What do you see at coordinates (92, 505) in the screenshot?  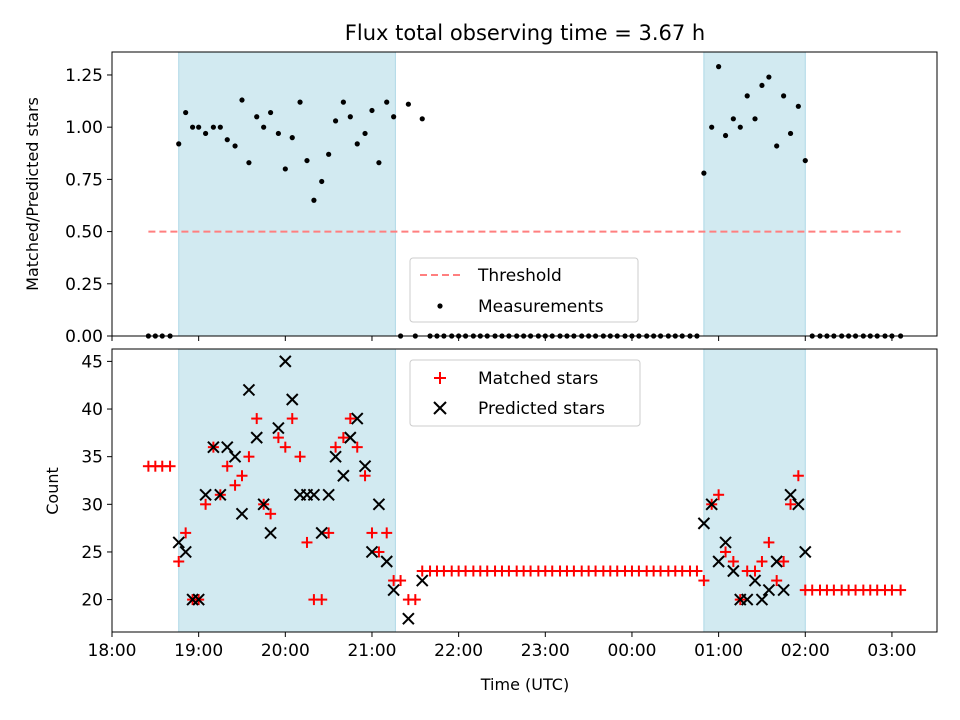 I see `bottom-ytick-label-2: 30` at bounding box center [92, 505].